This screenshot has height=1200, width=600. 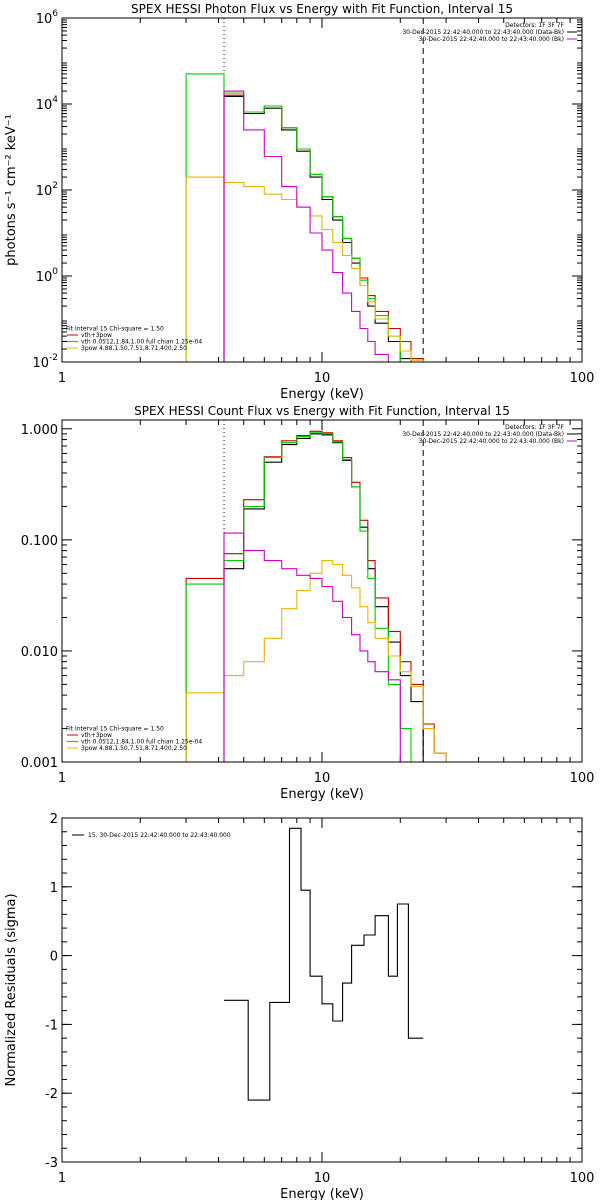 What do you see at coordinates (55, 100) in the screenshot?
I see `y-tick-exponent: 4` at bounding box center [55, 100].